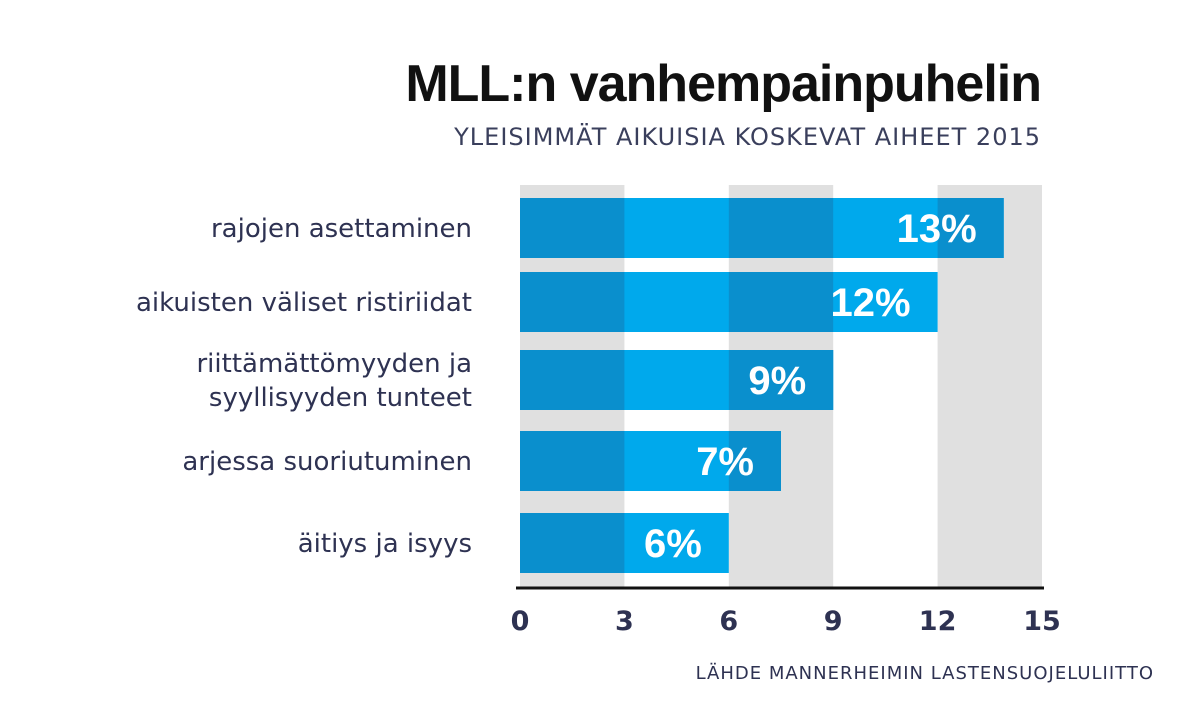  What do you see at coordinates (924, 673) in the screenshot?
I see `source-note: LÄHDE MANNERHEIMIN LASTENSUOJELULIITTO` at bounding box center [924, 673].